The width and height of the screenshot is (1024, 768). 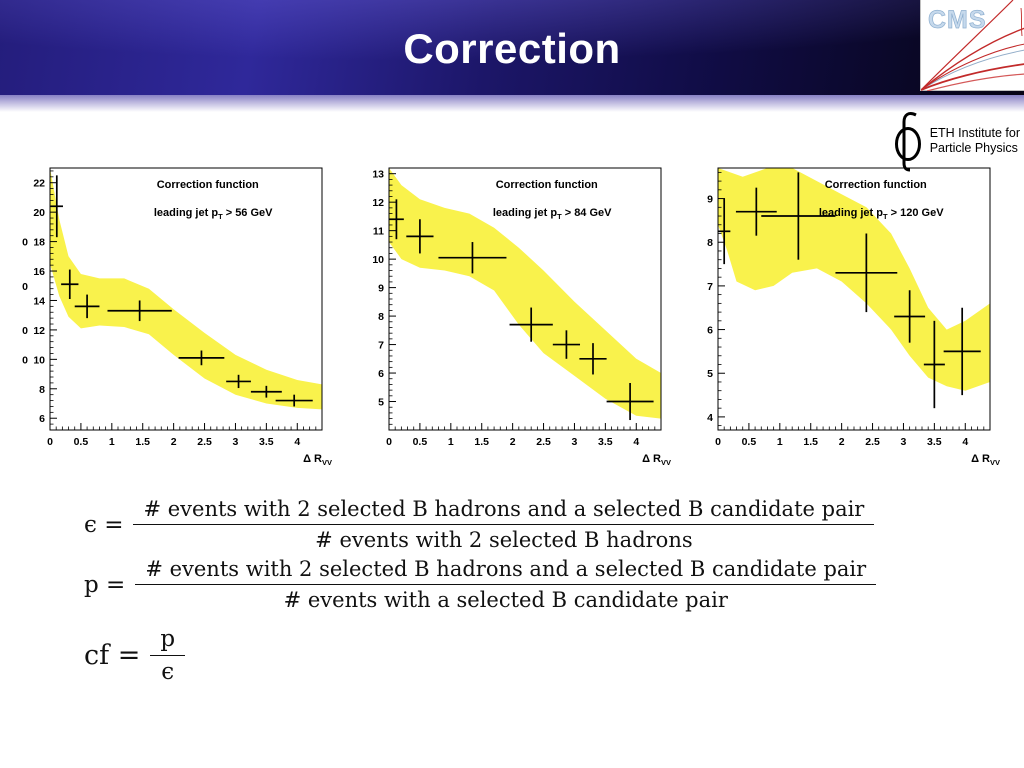 I want to click on formula-p-lhs: p =, so click(x=105, y=584).